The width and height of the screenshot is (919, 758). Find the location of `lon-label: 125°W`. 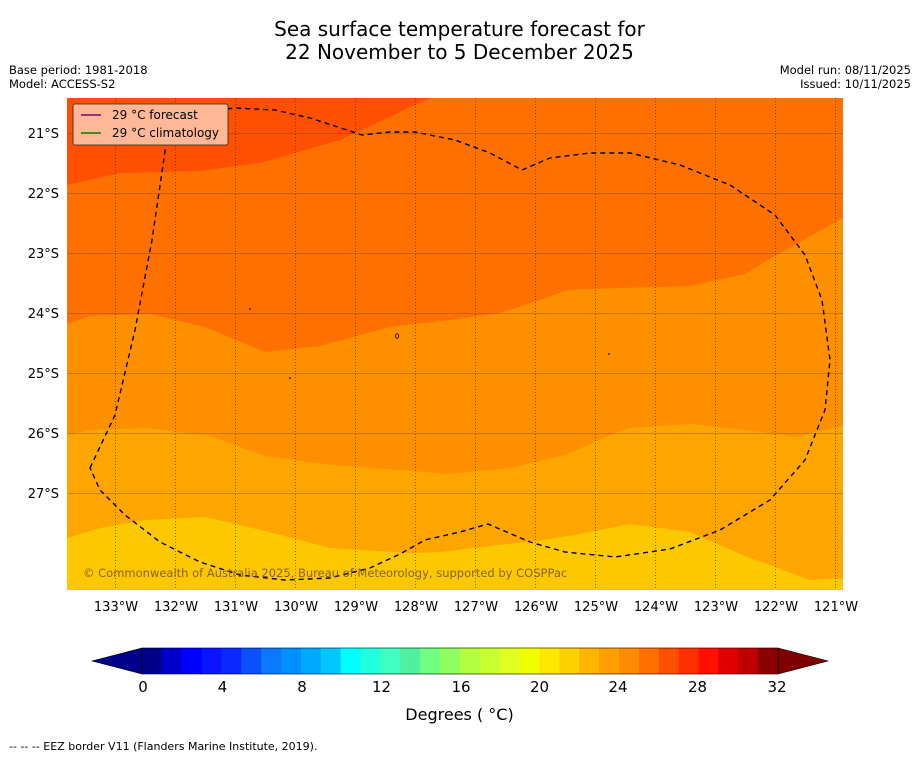

lon-label: 125°W is located at coordinates (596, 607).